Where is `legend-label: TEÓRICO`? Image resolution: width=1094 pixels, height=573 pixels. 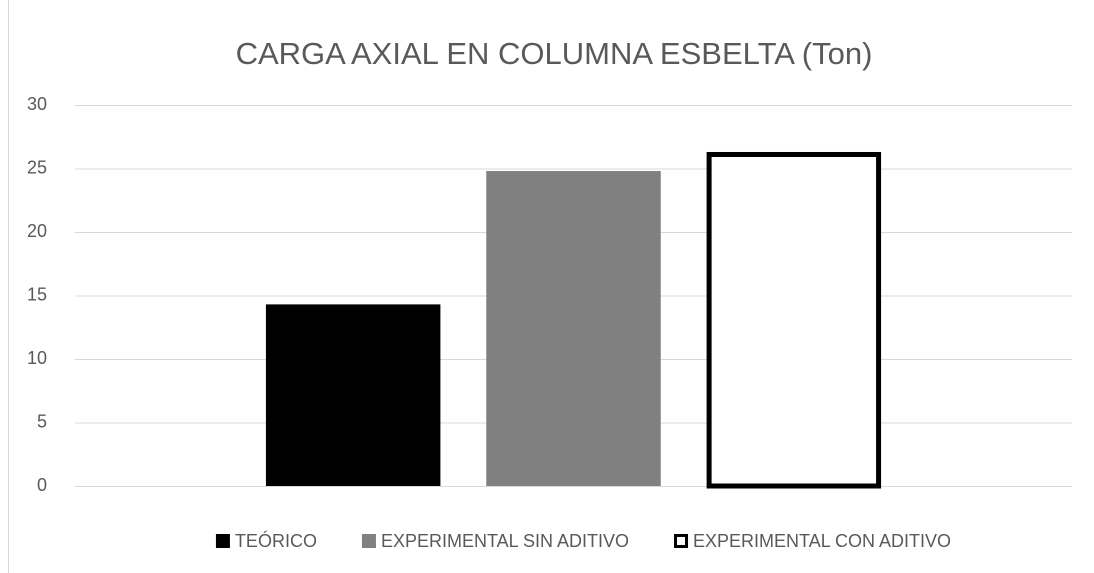
legend-label: TEÓRICO is located at coordinates (276, 540).